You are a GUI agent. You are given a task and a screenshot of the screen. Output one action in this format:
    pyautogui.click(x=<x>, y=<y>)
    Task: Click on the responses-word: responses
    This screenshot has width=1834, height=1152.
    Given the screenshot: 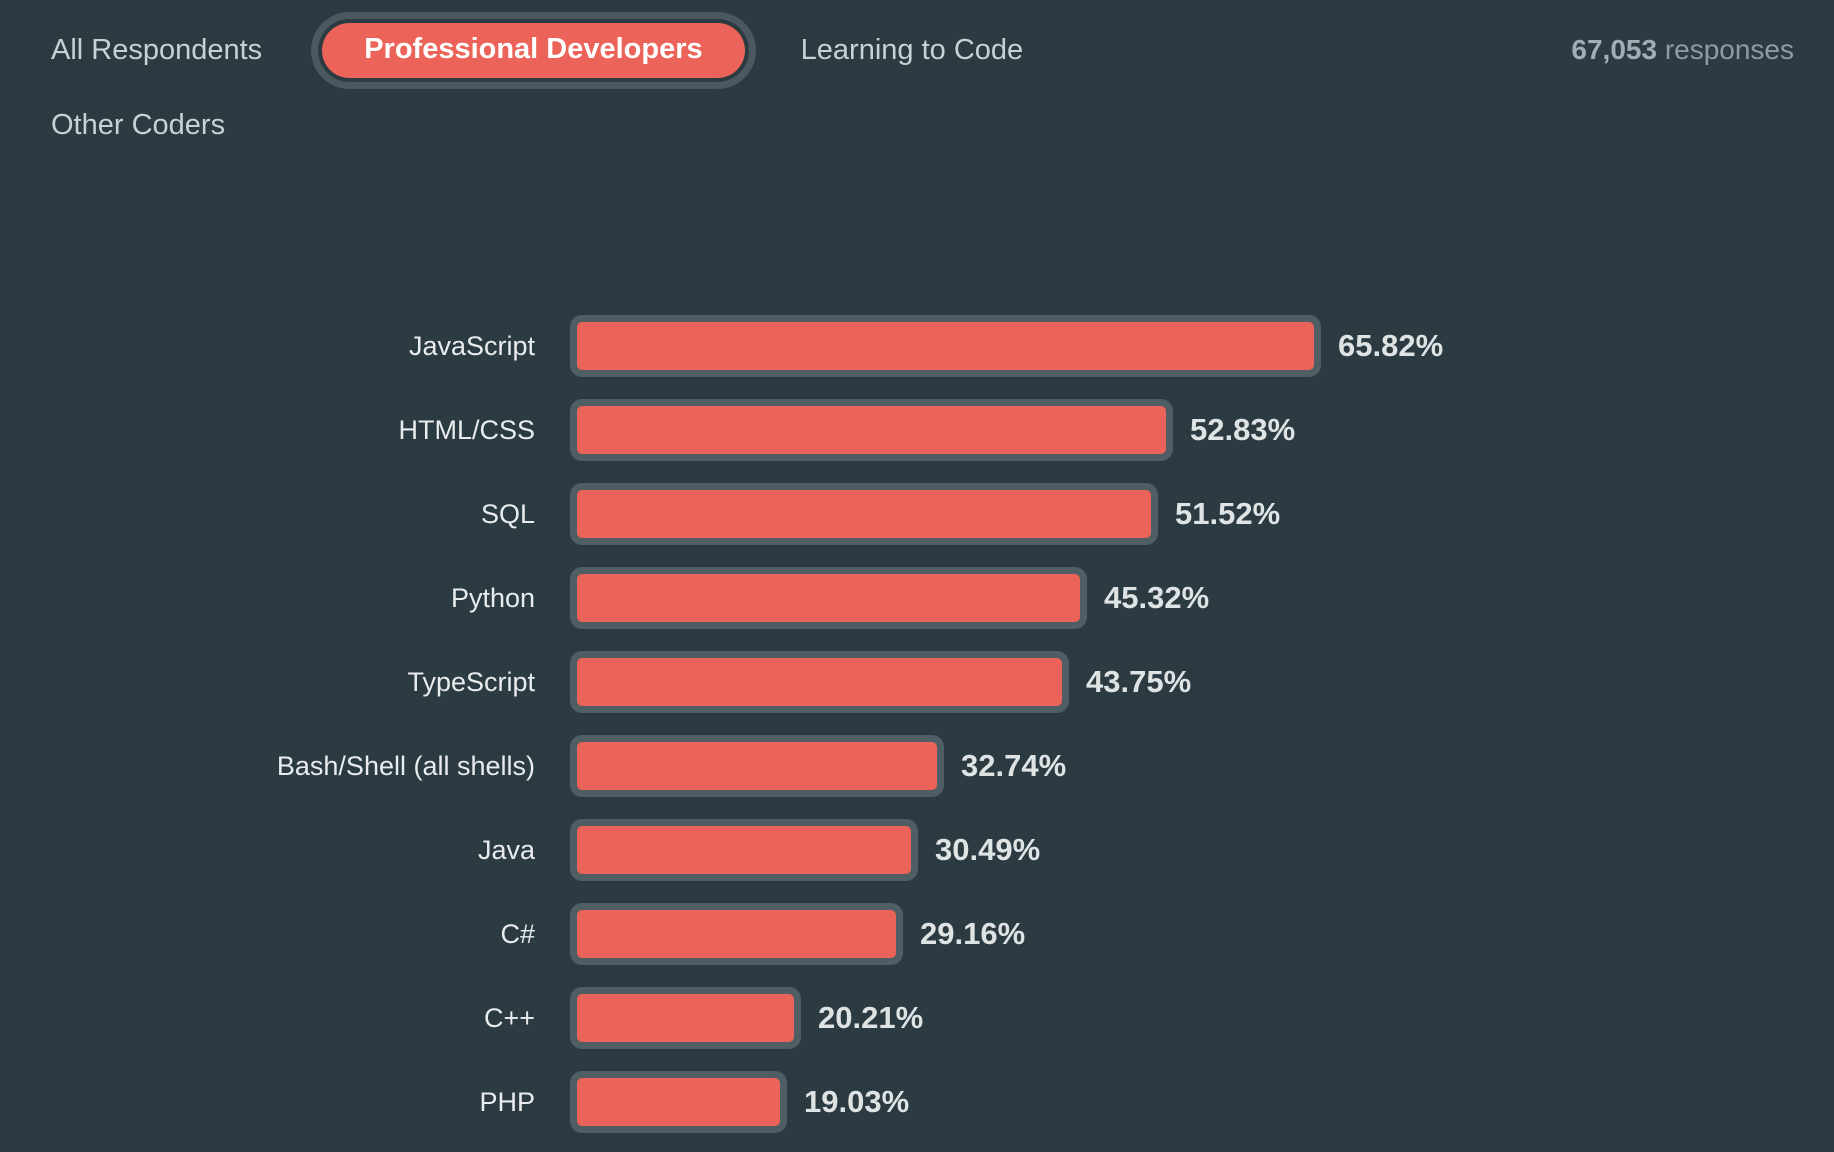 What is the action you would take?
    pyautogui.click(x=1729, y=49)
    